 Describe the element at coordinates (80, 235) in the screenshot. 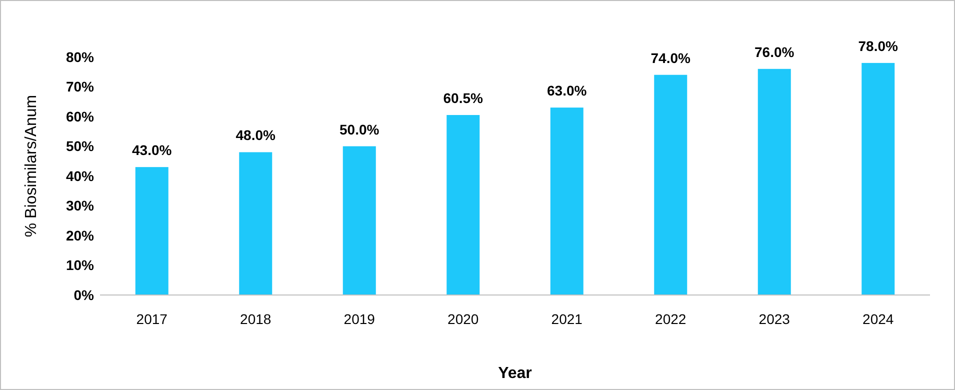

I see `y-tick-label: 20%` at that location.